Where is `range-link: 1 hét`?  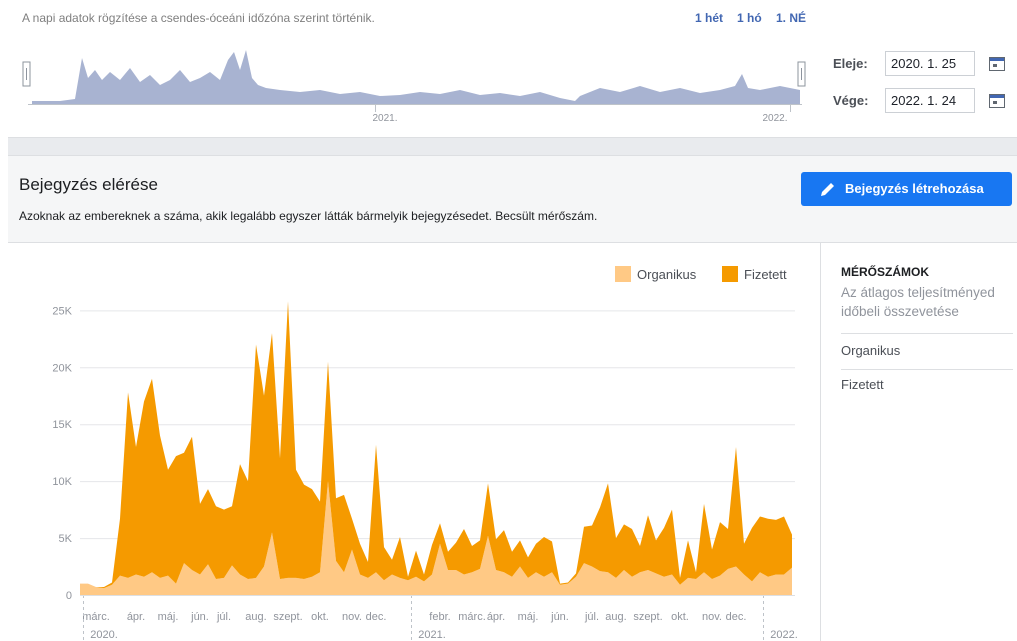 range-link: 1 hét is located at coordinates (709, 18).